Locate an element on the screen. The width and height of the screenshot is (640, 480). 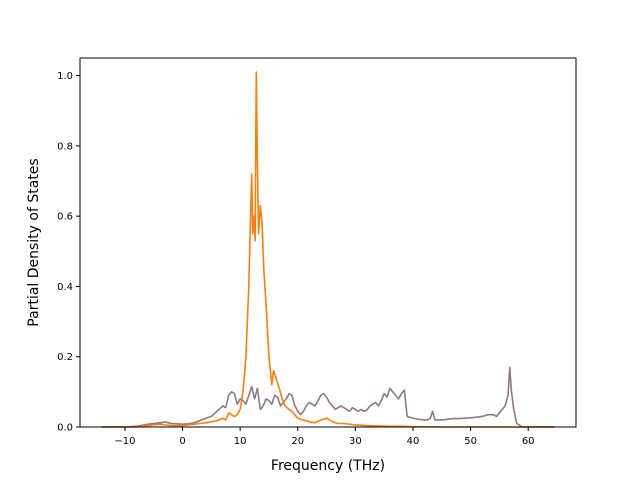
x-tick-label: 20 is located at coordinates (297, 441).